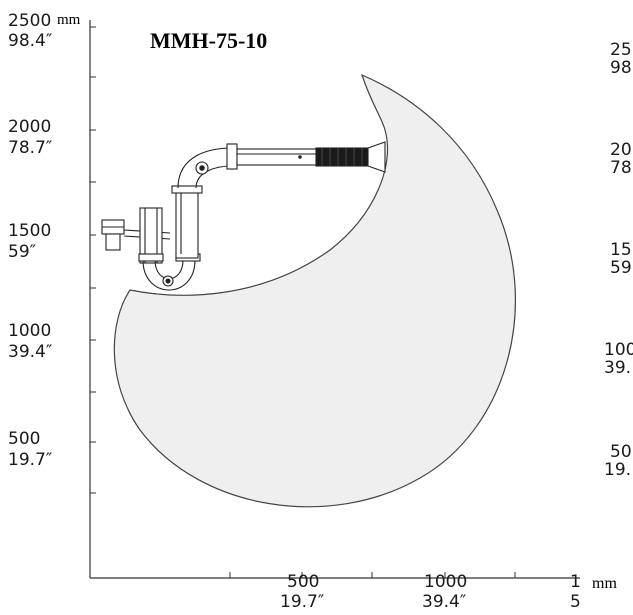 The image size is (633, 615). I want to click on horizontal-arm, so click(277, 157).